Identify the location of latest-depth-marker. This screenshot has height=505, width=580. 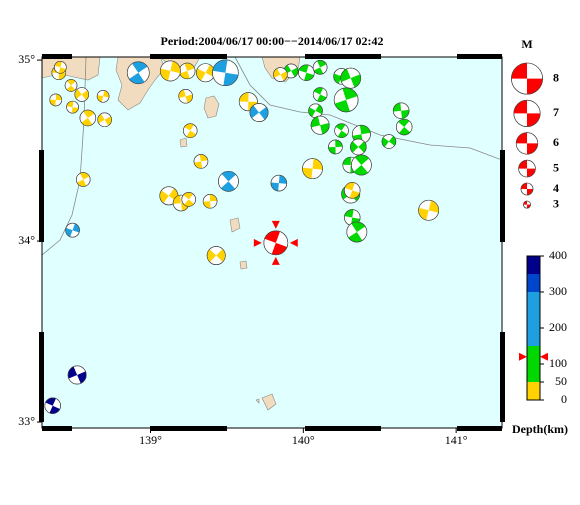
(533, 356).